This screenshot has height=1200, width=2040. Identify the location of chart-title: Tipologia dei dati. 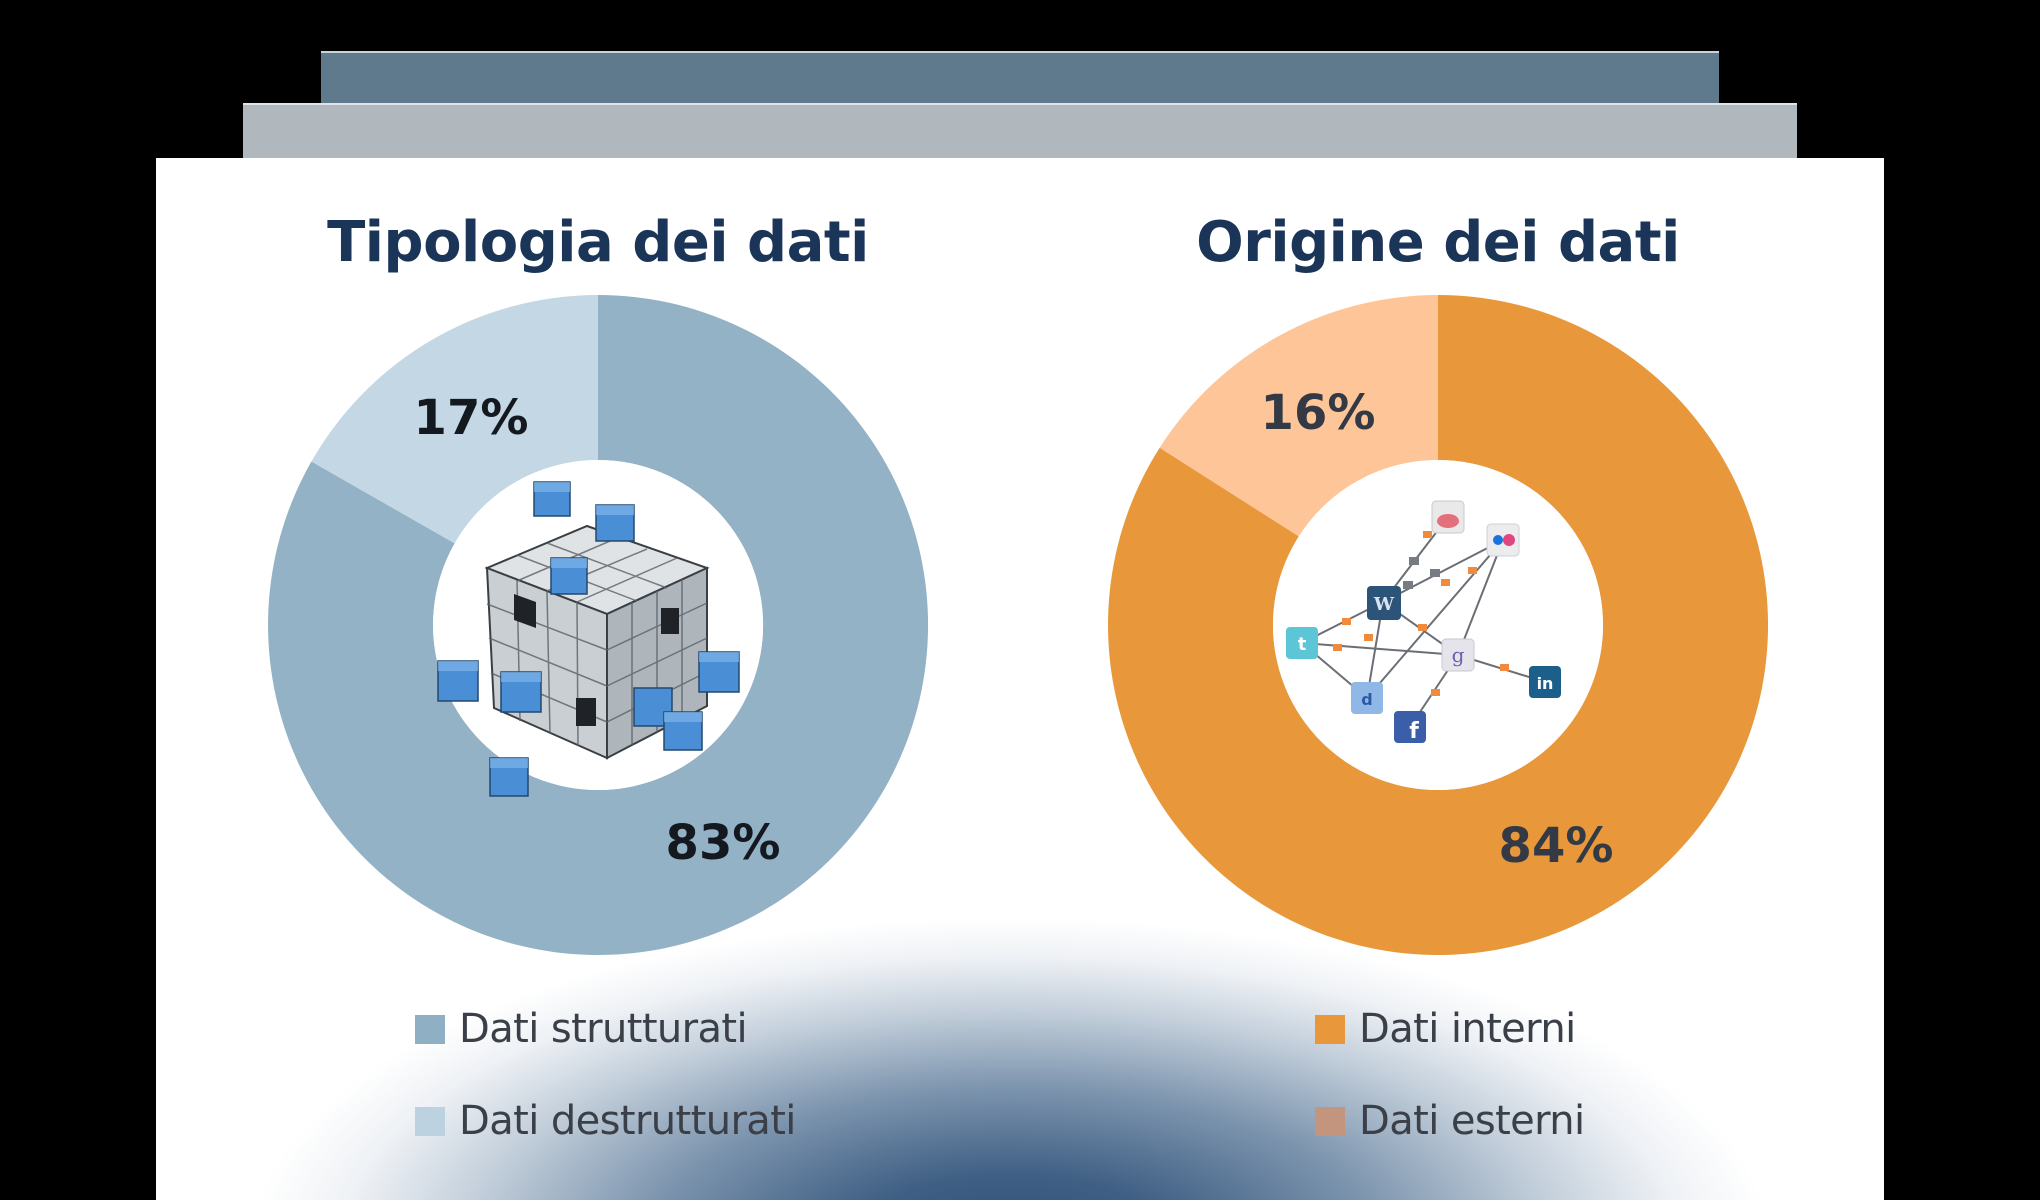
(598, 242).